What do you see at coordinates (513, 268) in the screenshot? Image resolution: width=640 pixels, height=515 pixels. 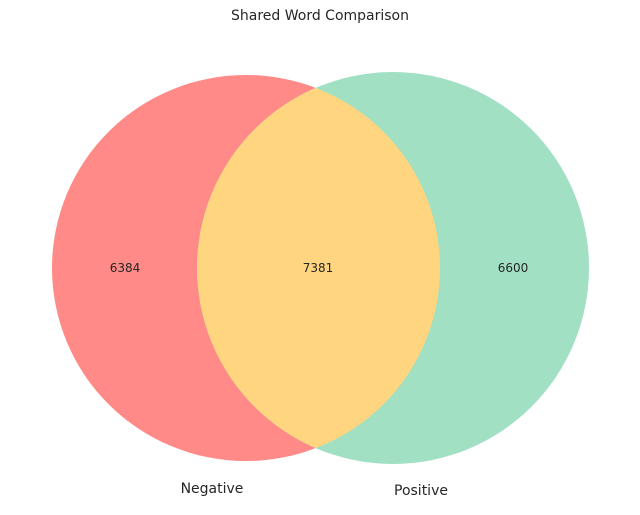 I see `positive-only-count: 6600` at bounding box center [513, 268].